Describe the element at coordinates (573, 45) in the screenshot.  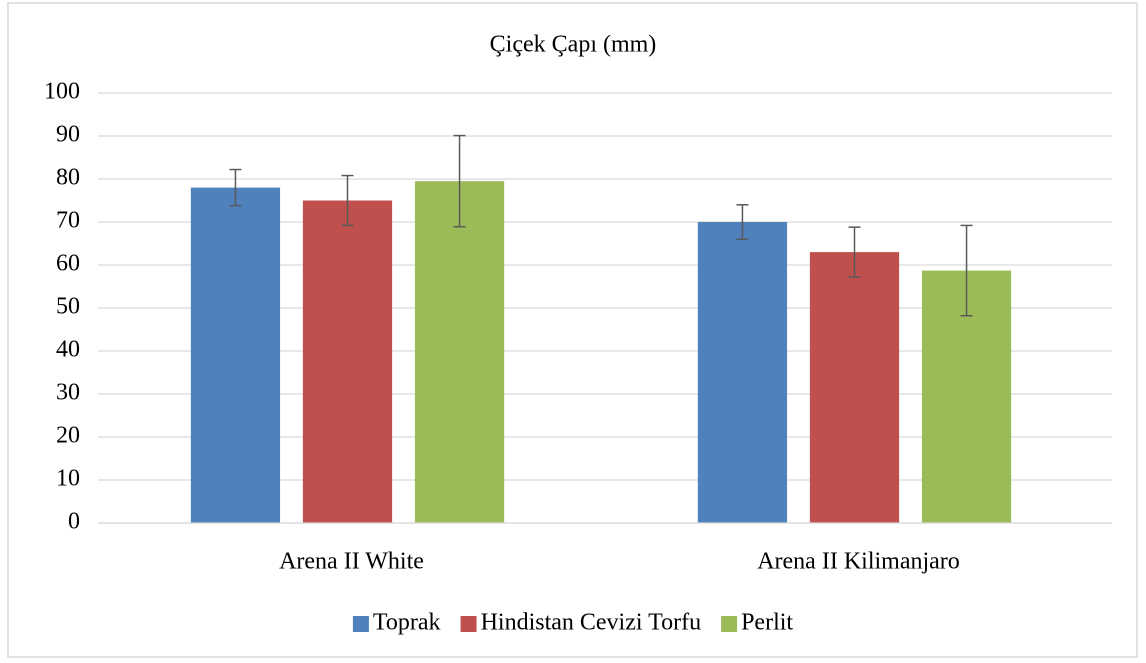
I see `chart-title: Çiçek Çapı (mm)` at that location.